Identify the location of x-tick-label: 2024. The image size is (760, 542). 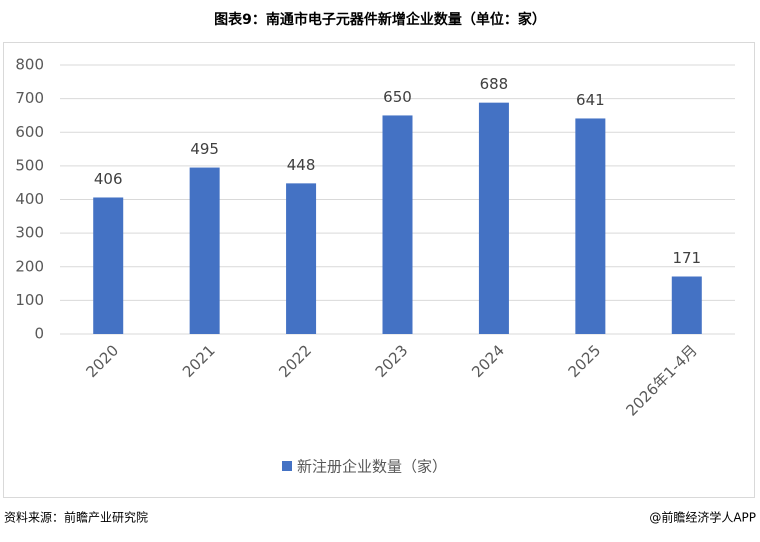
(488, 361).